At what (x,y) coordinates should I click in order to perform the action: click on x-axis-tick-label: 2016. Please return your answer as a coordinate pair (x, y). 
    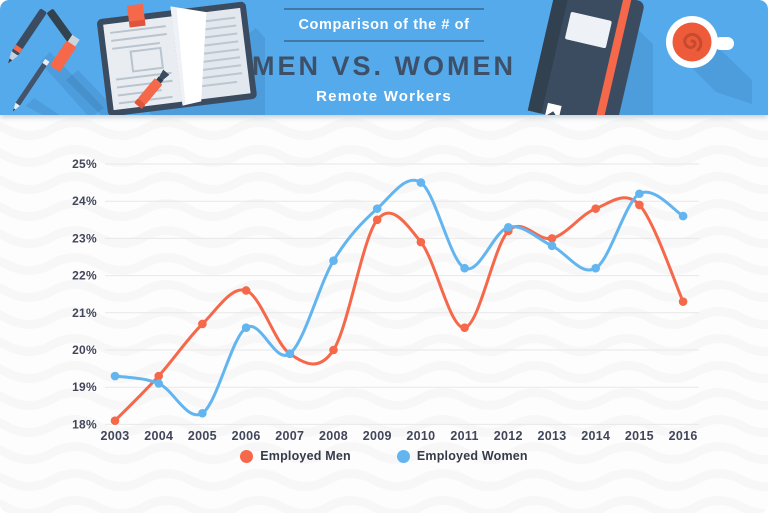
    Looking at the image, I should click on (683, 436).